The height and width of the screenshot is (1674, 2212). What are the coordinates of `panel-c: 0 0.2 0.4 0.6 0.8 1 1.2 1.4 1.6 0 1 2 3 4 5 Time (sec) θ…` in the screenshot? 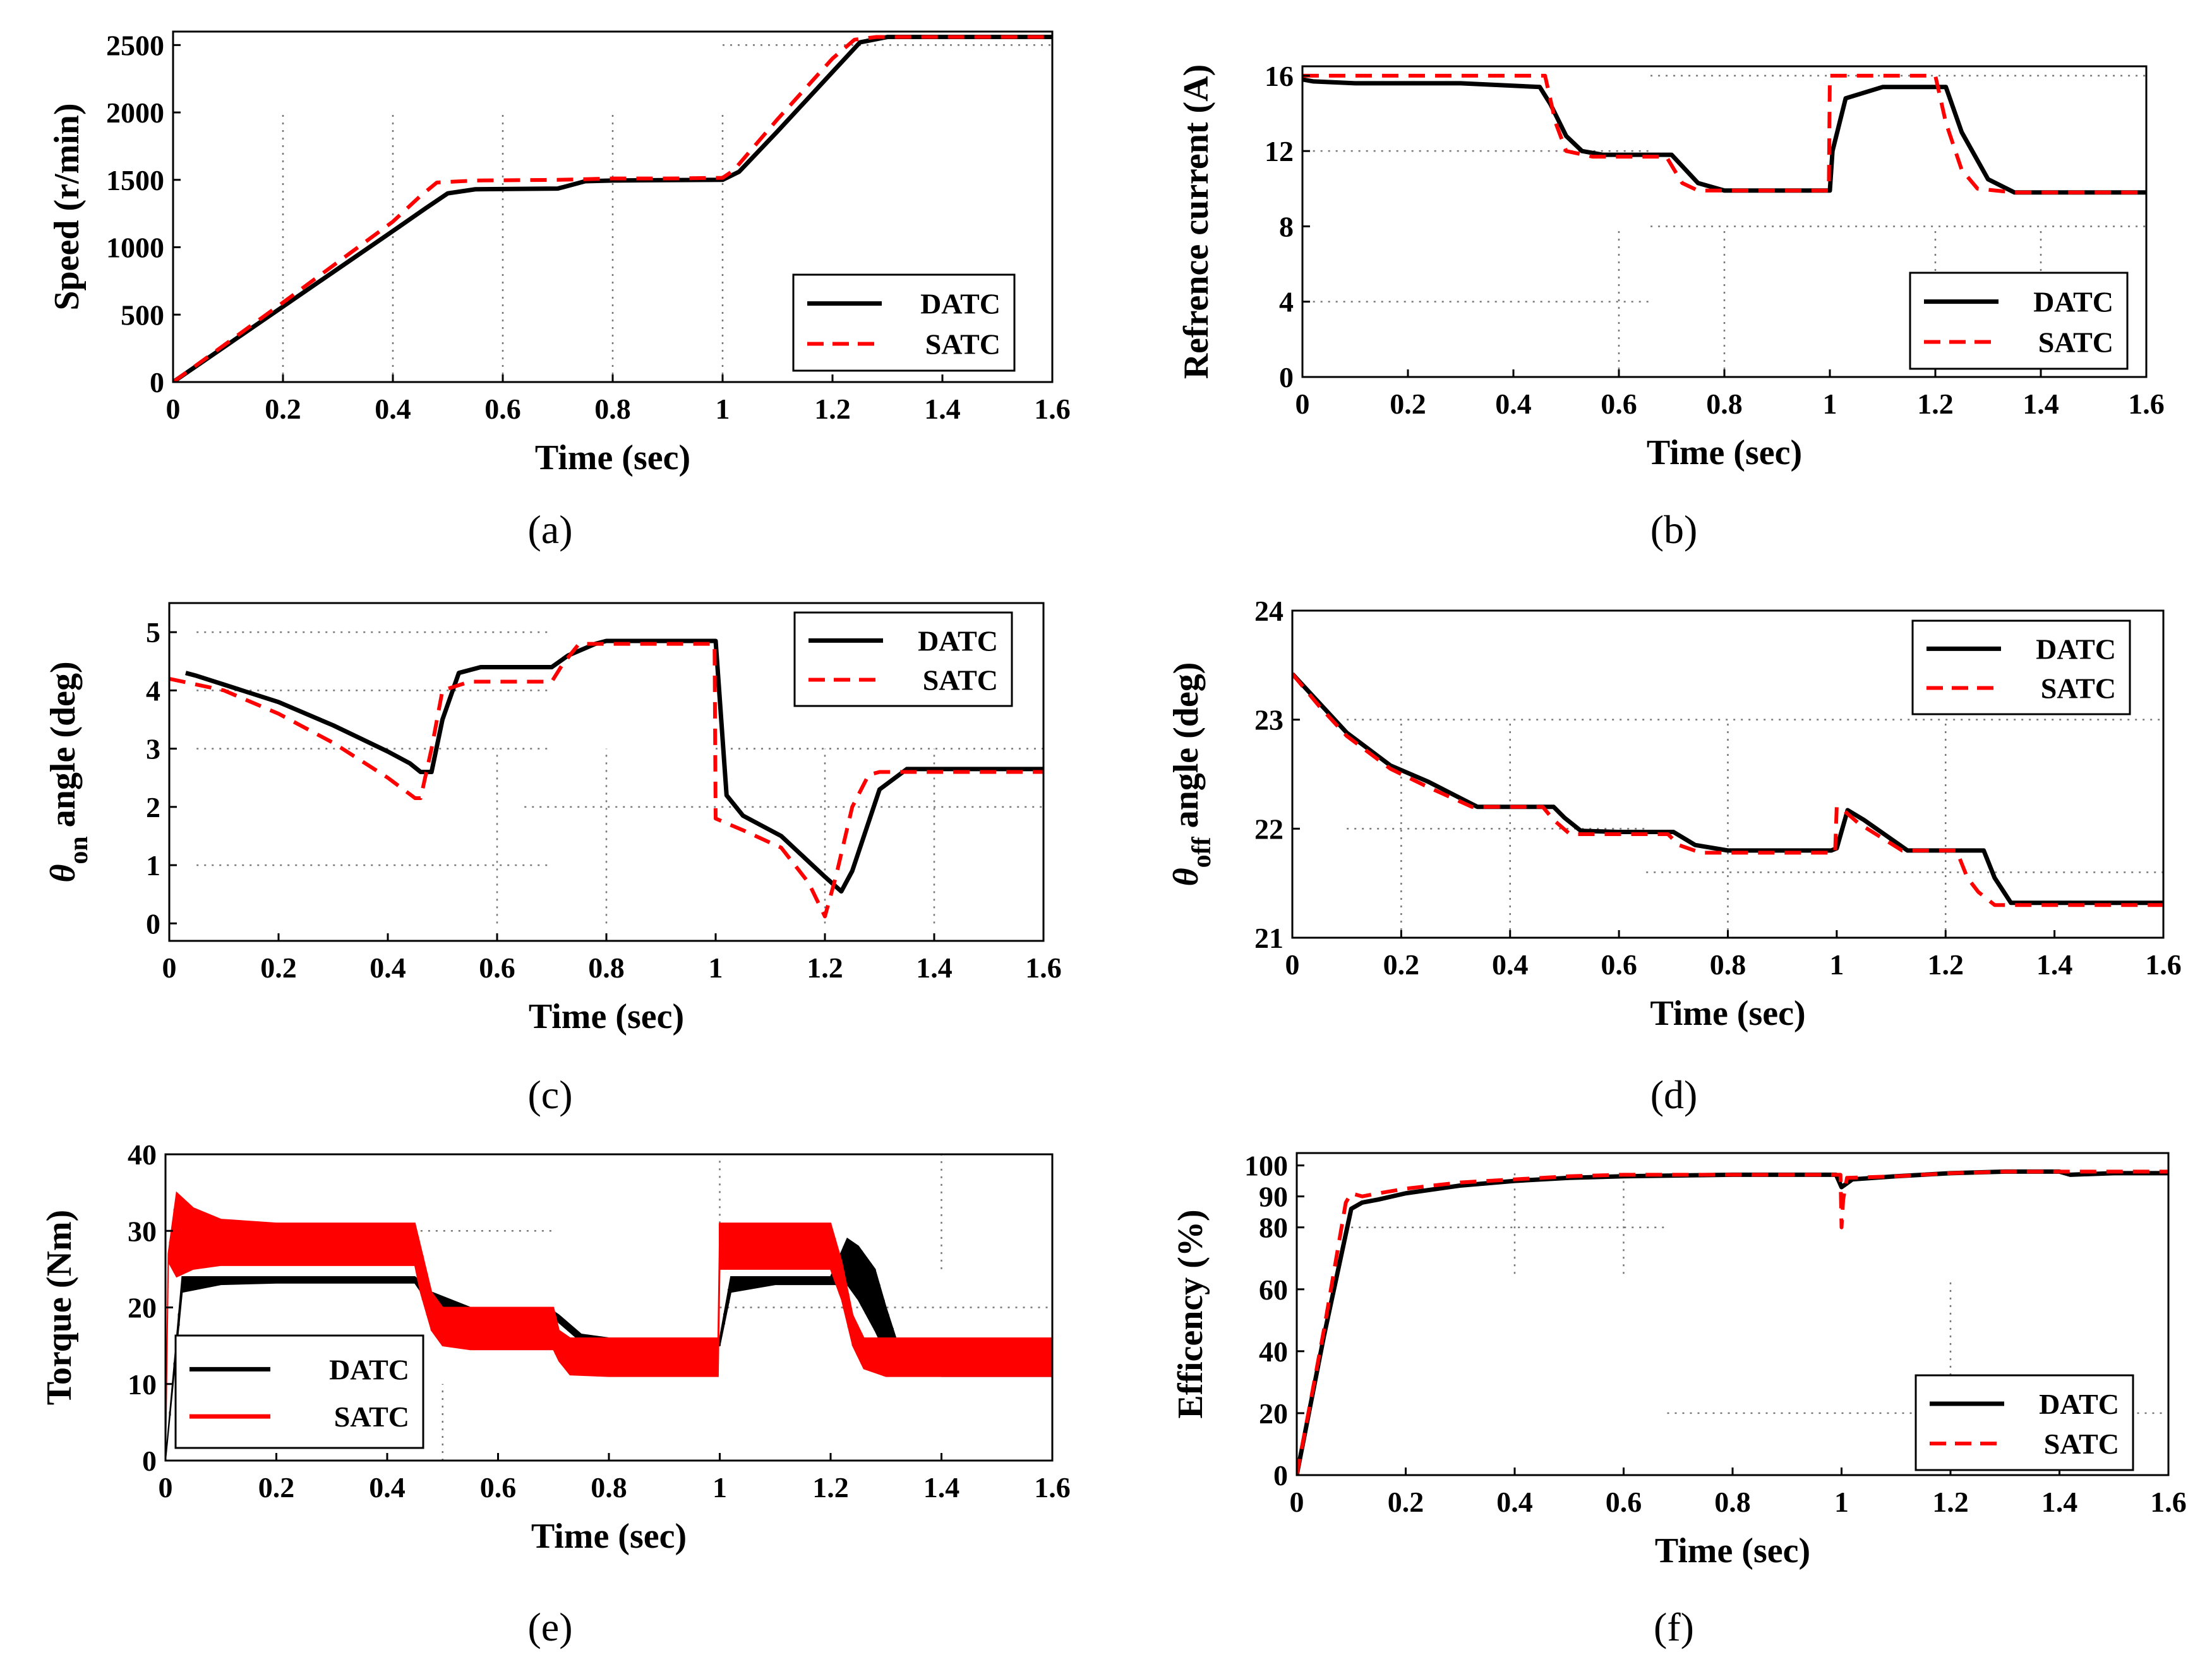 It's located at (553, 860).